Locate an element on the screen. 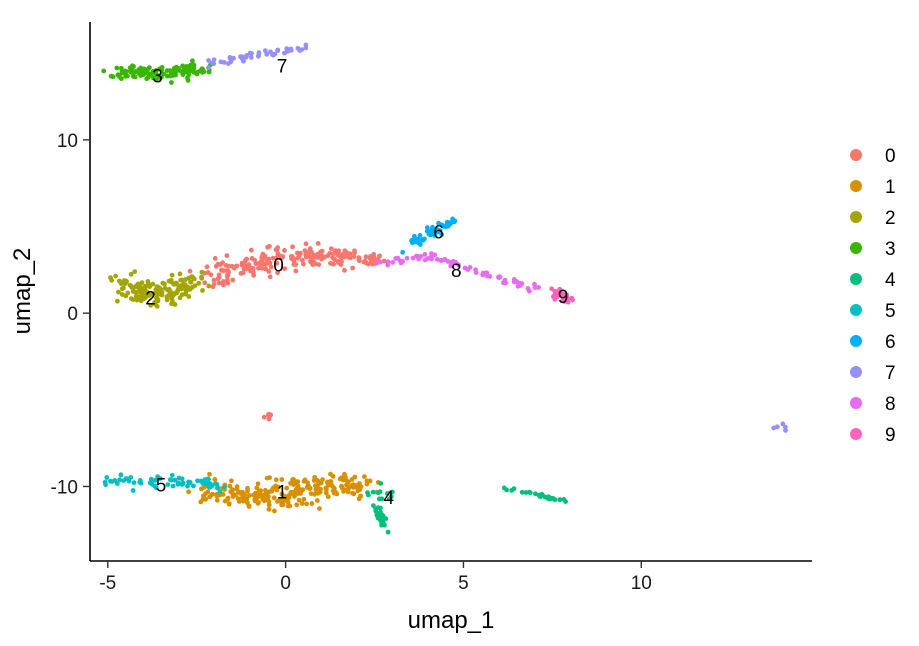 This screenshot has width=919, height=646. cluster-label-7: 7 is located at coordinates (282, 66).